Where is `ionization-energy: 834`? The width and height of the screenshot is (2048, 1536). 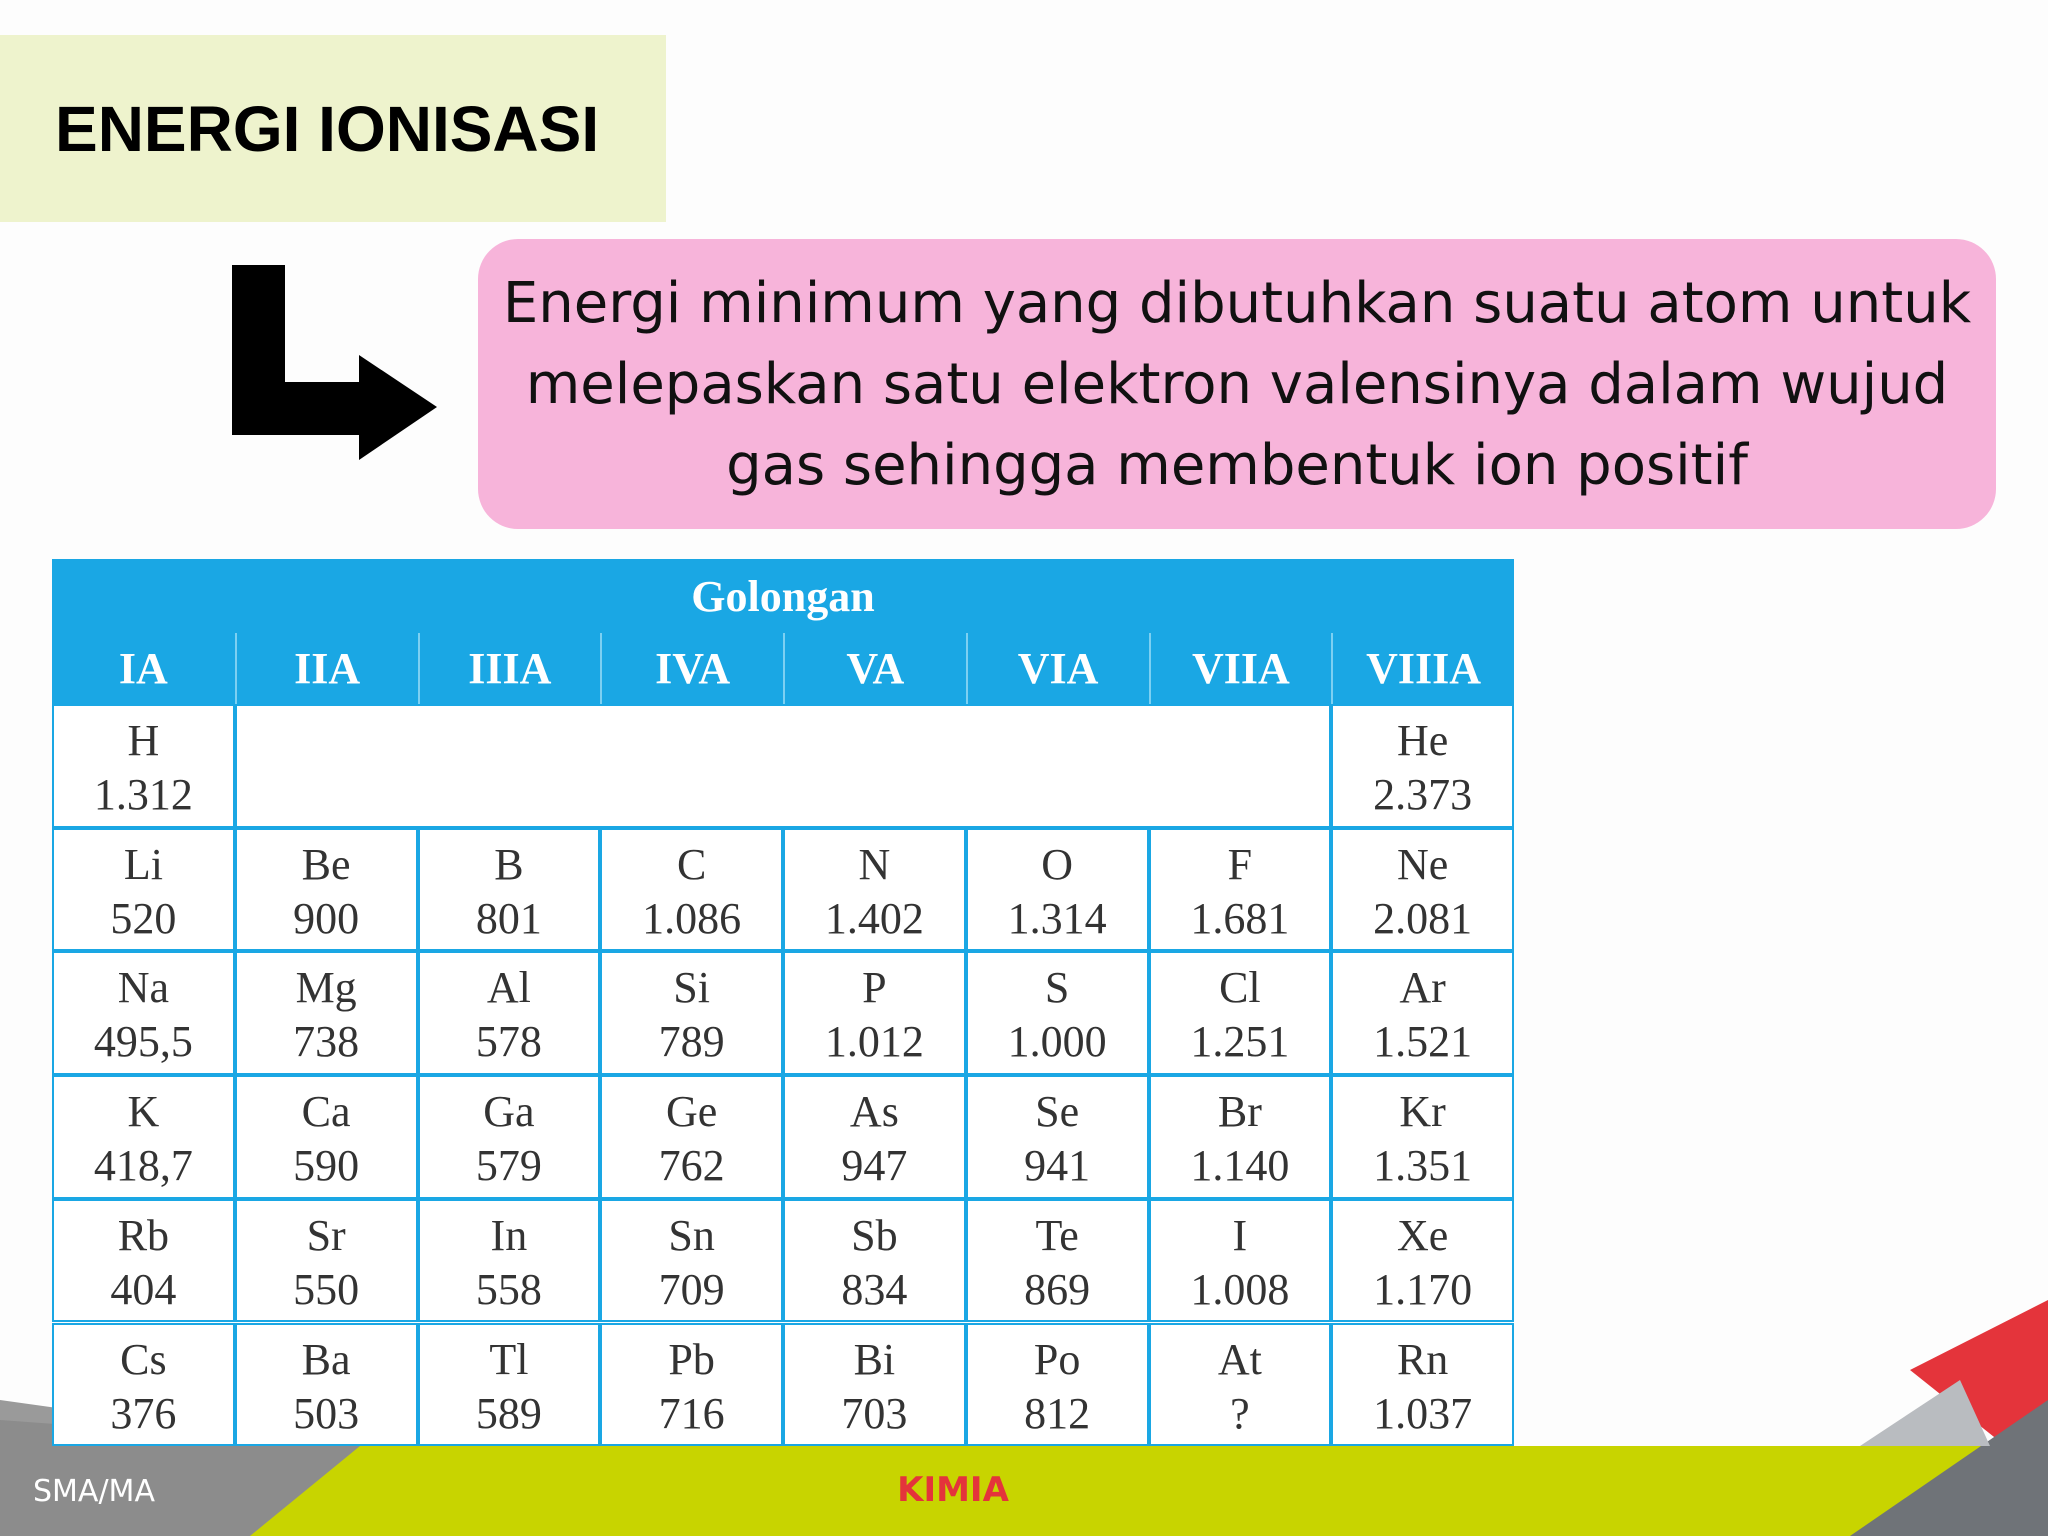
ionization-energy: 834 is located at coordinates (874, 1289).